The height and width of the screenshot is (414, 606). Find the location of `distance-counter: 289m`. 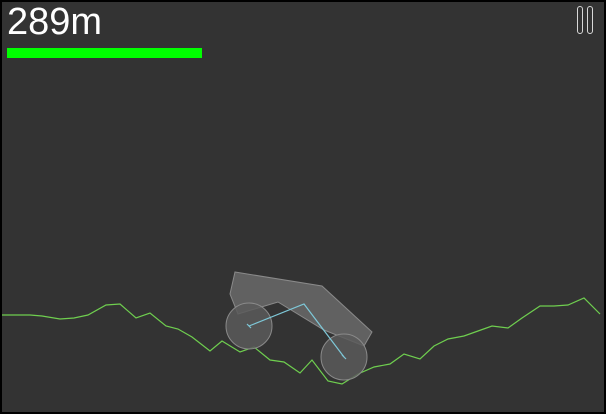

distance-counter: 289m is located at coordinates (55, 22).